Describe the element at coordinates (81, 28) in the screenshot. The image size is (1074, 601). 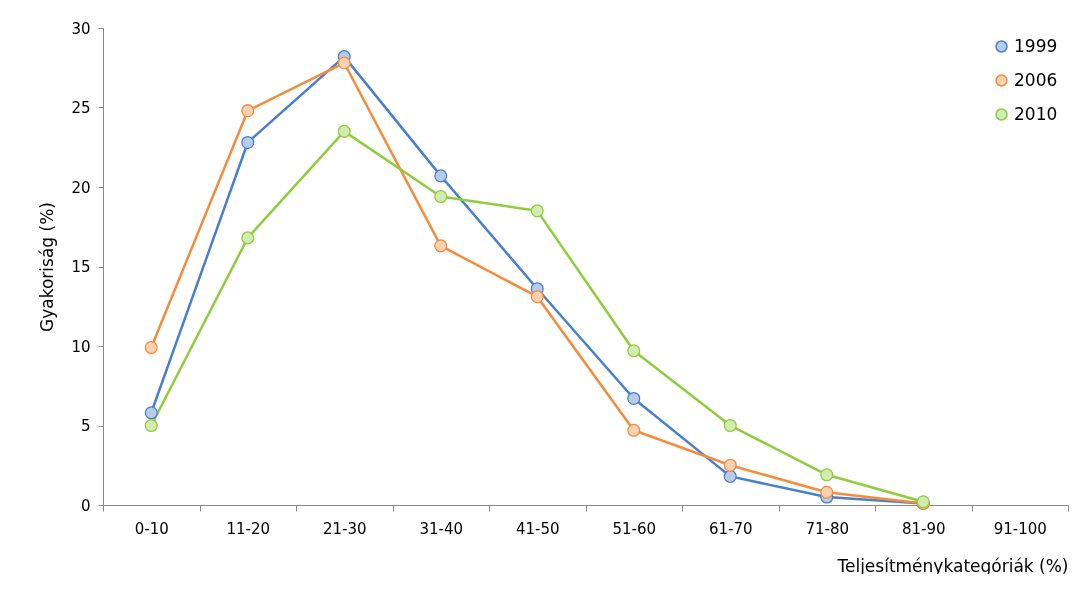
I see `y-tick-label: 30` at that location.